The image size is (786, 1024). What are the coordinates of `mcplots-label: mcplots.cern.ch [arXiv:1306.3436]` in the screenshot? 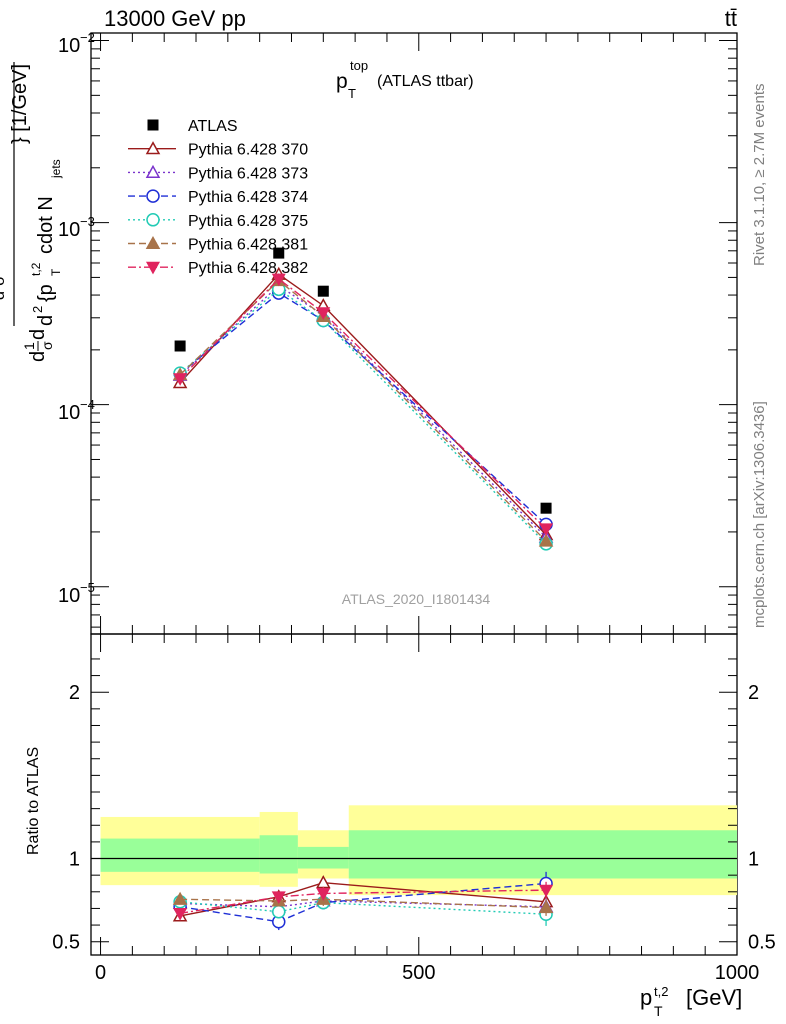 It's located at (759, 514).